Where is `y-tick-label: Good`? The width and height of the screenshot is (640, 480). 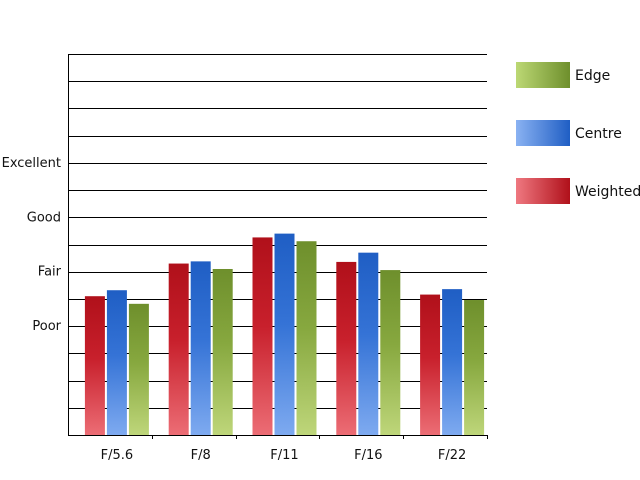 y-tick-label: Good is located at coordinates (44, 217).